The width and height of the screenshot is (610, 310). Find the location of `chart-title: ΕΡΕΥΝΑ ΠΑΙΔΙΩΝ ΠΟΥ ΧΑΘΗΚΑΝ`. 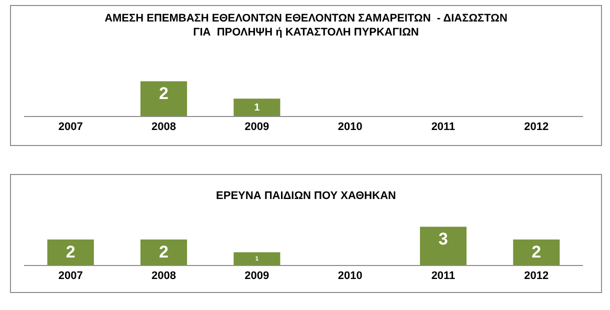

chart-title: ΕΡΕΥΝΑ ΠΑΙΔΙΩΝ ΠΟΥ ΧΑΘΗΚΑΝ is located at coordinates (306, 196).